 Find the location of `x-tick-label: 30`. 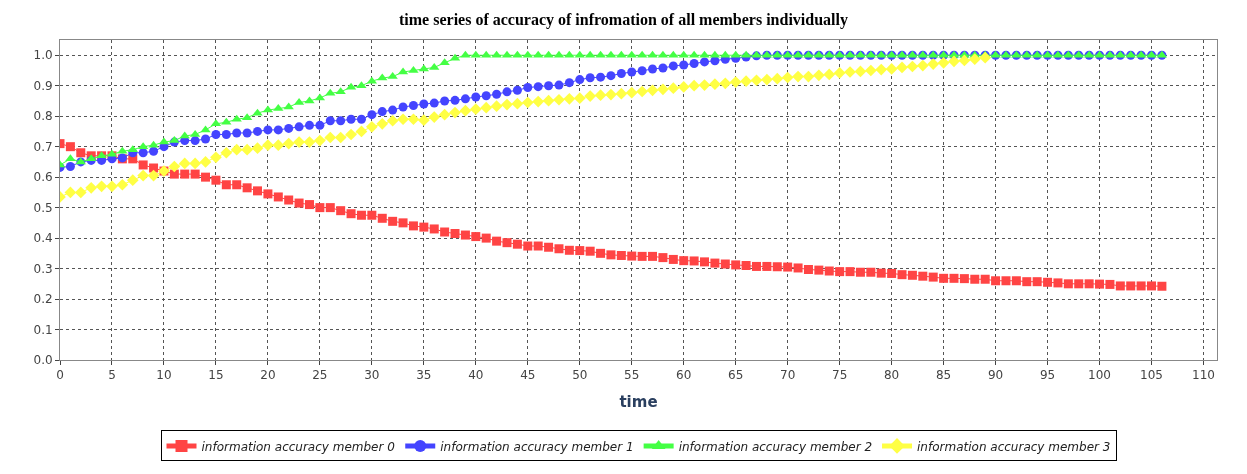

x-tick-label: 30 is located at coordinates (372, 375).